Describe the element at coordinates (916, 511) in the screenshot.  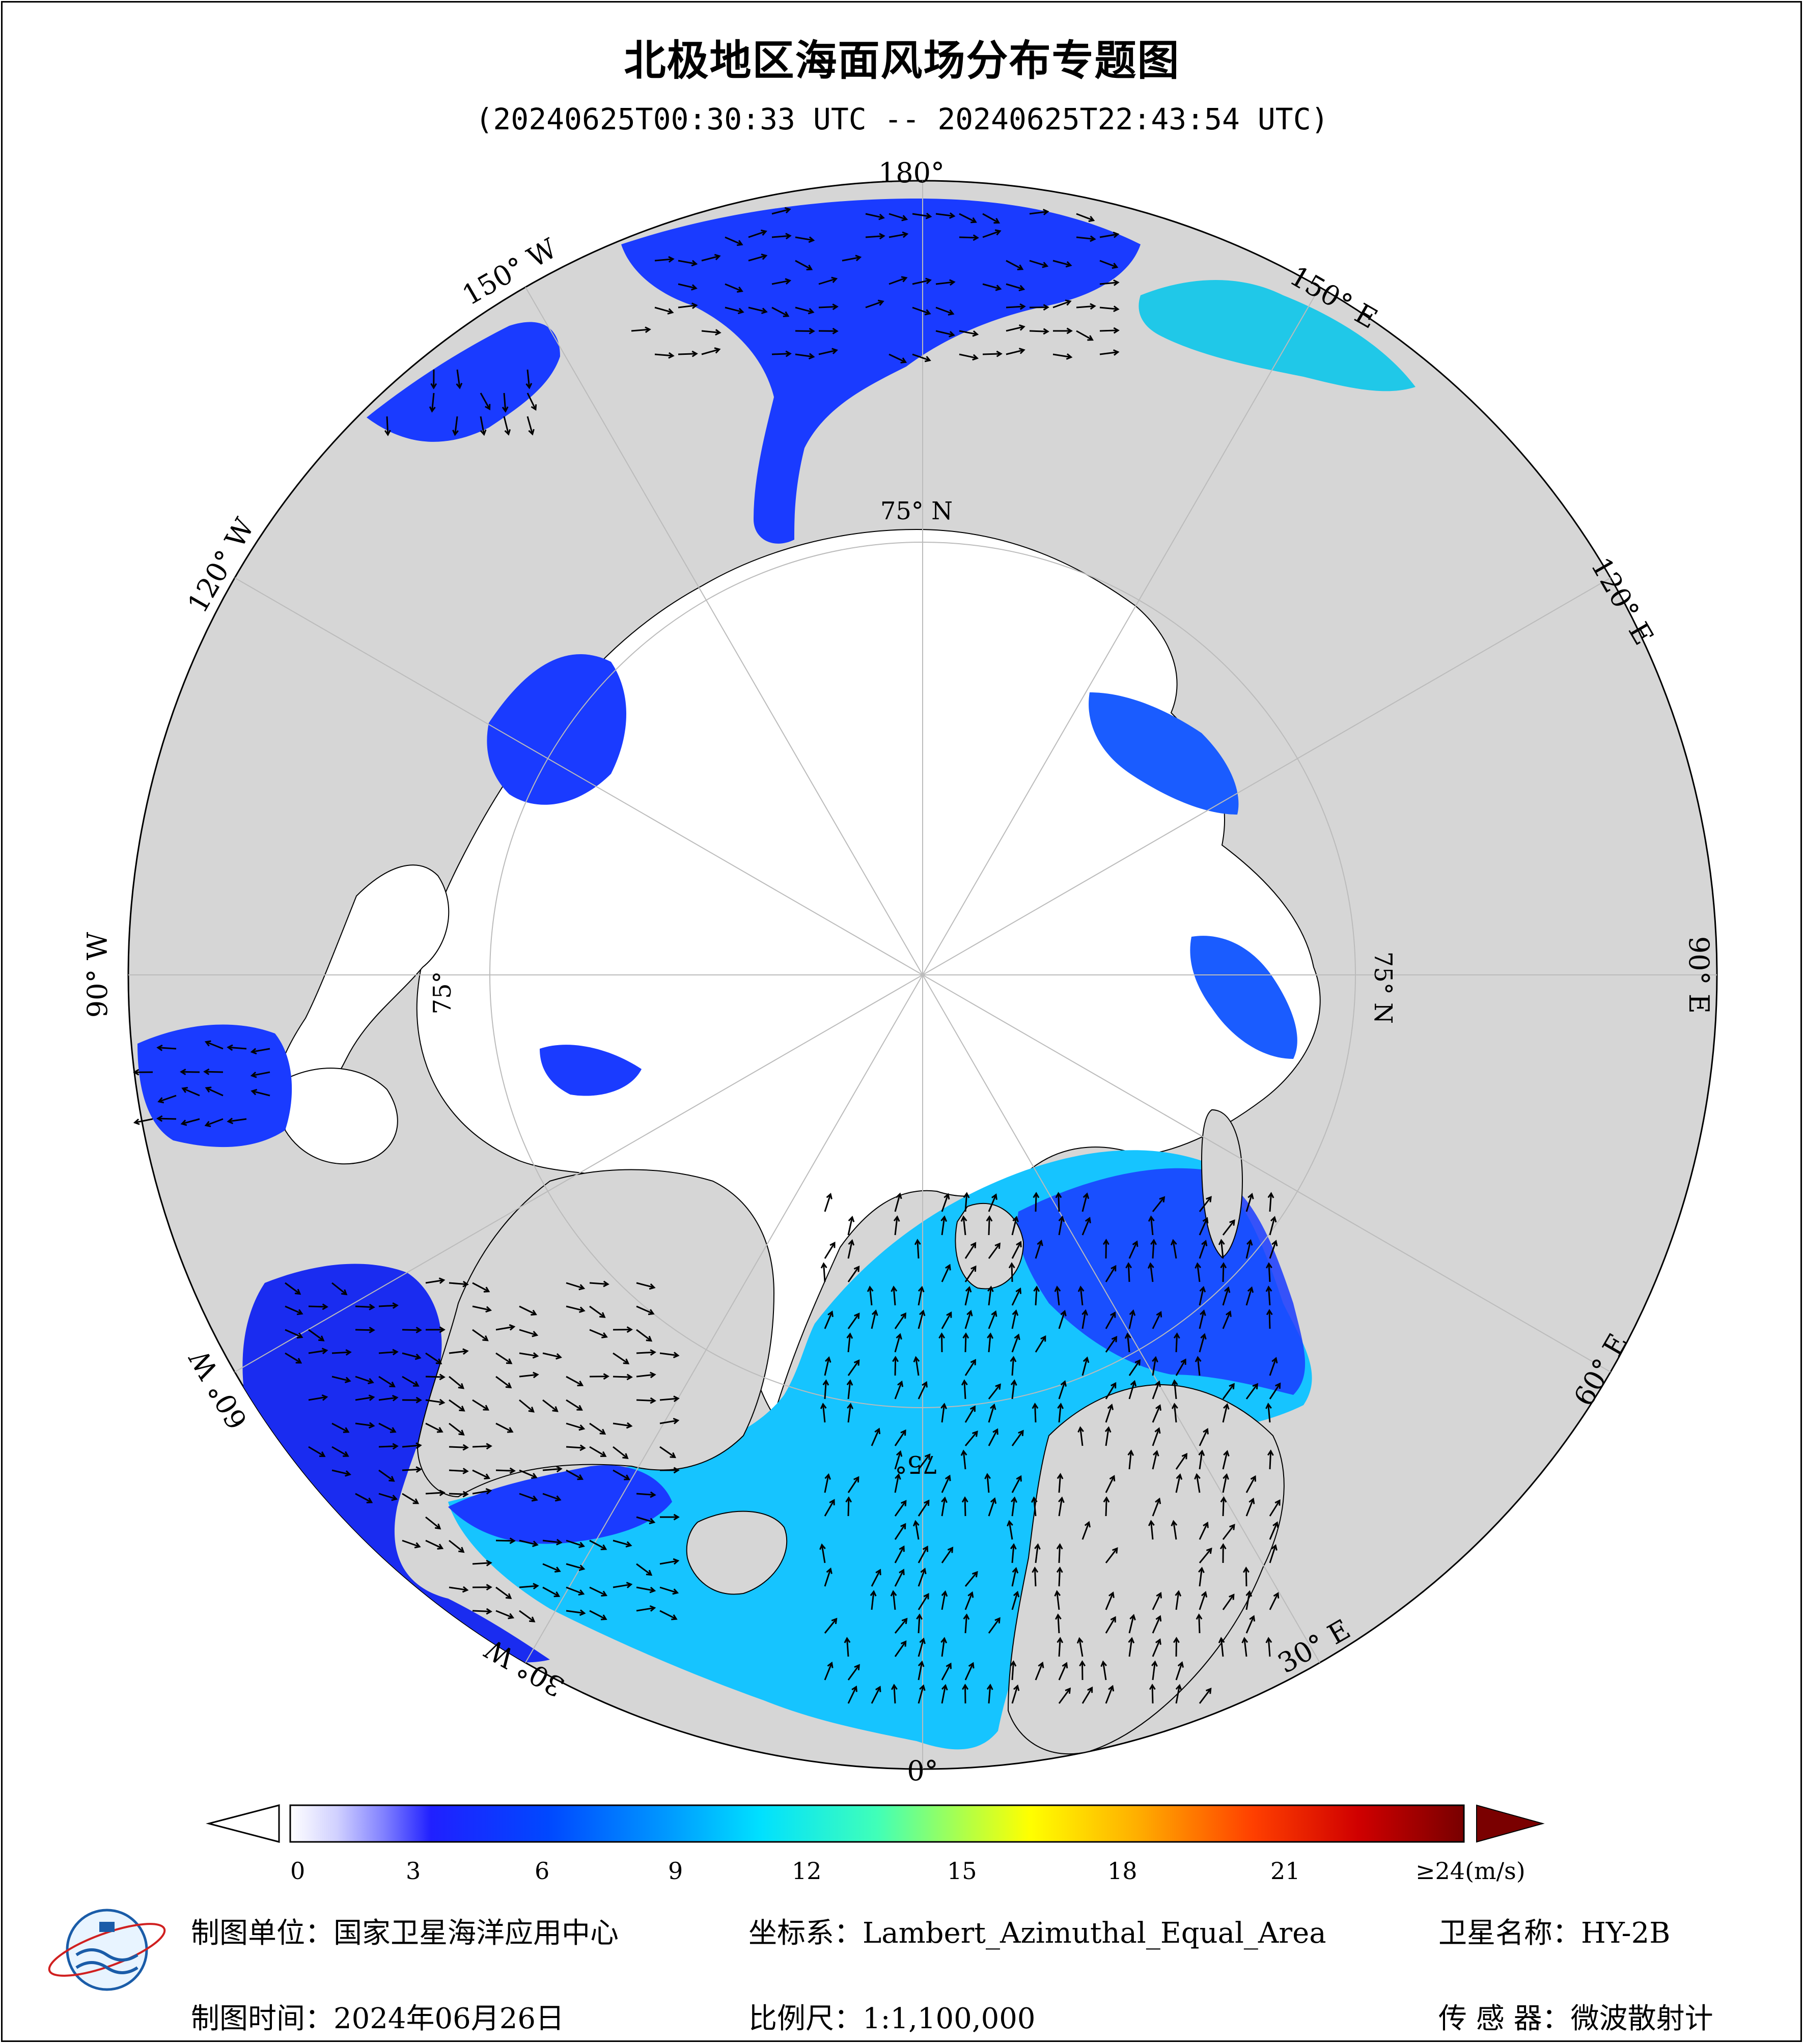
I see `lat-label-top: 75° N` at that location.